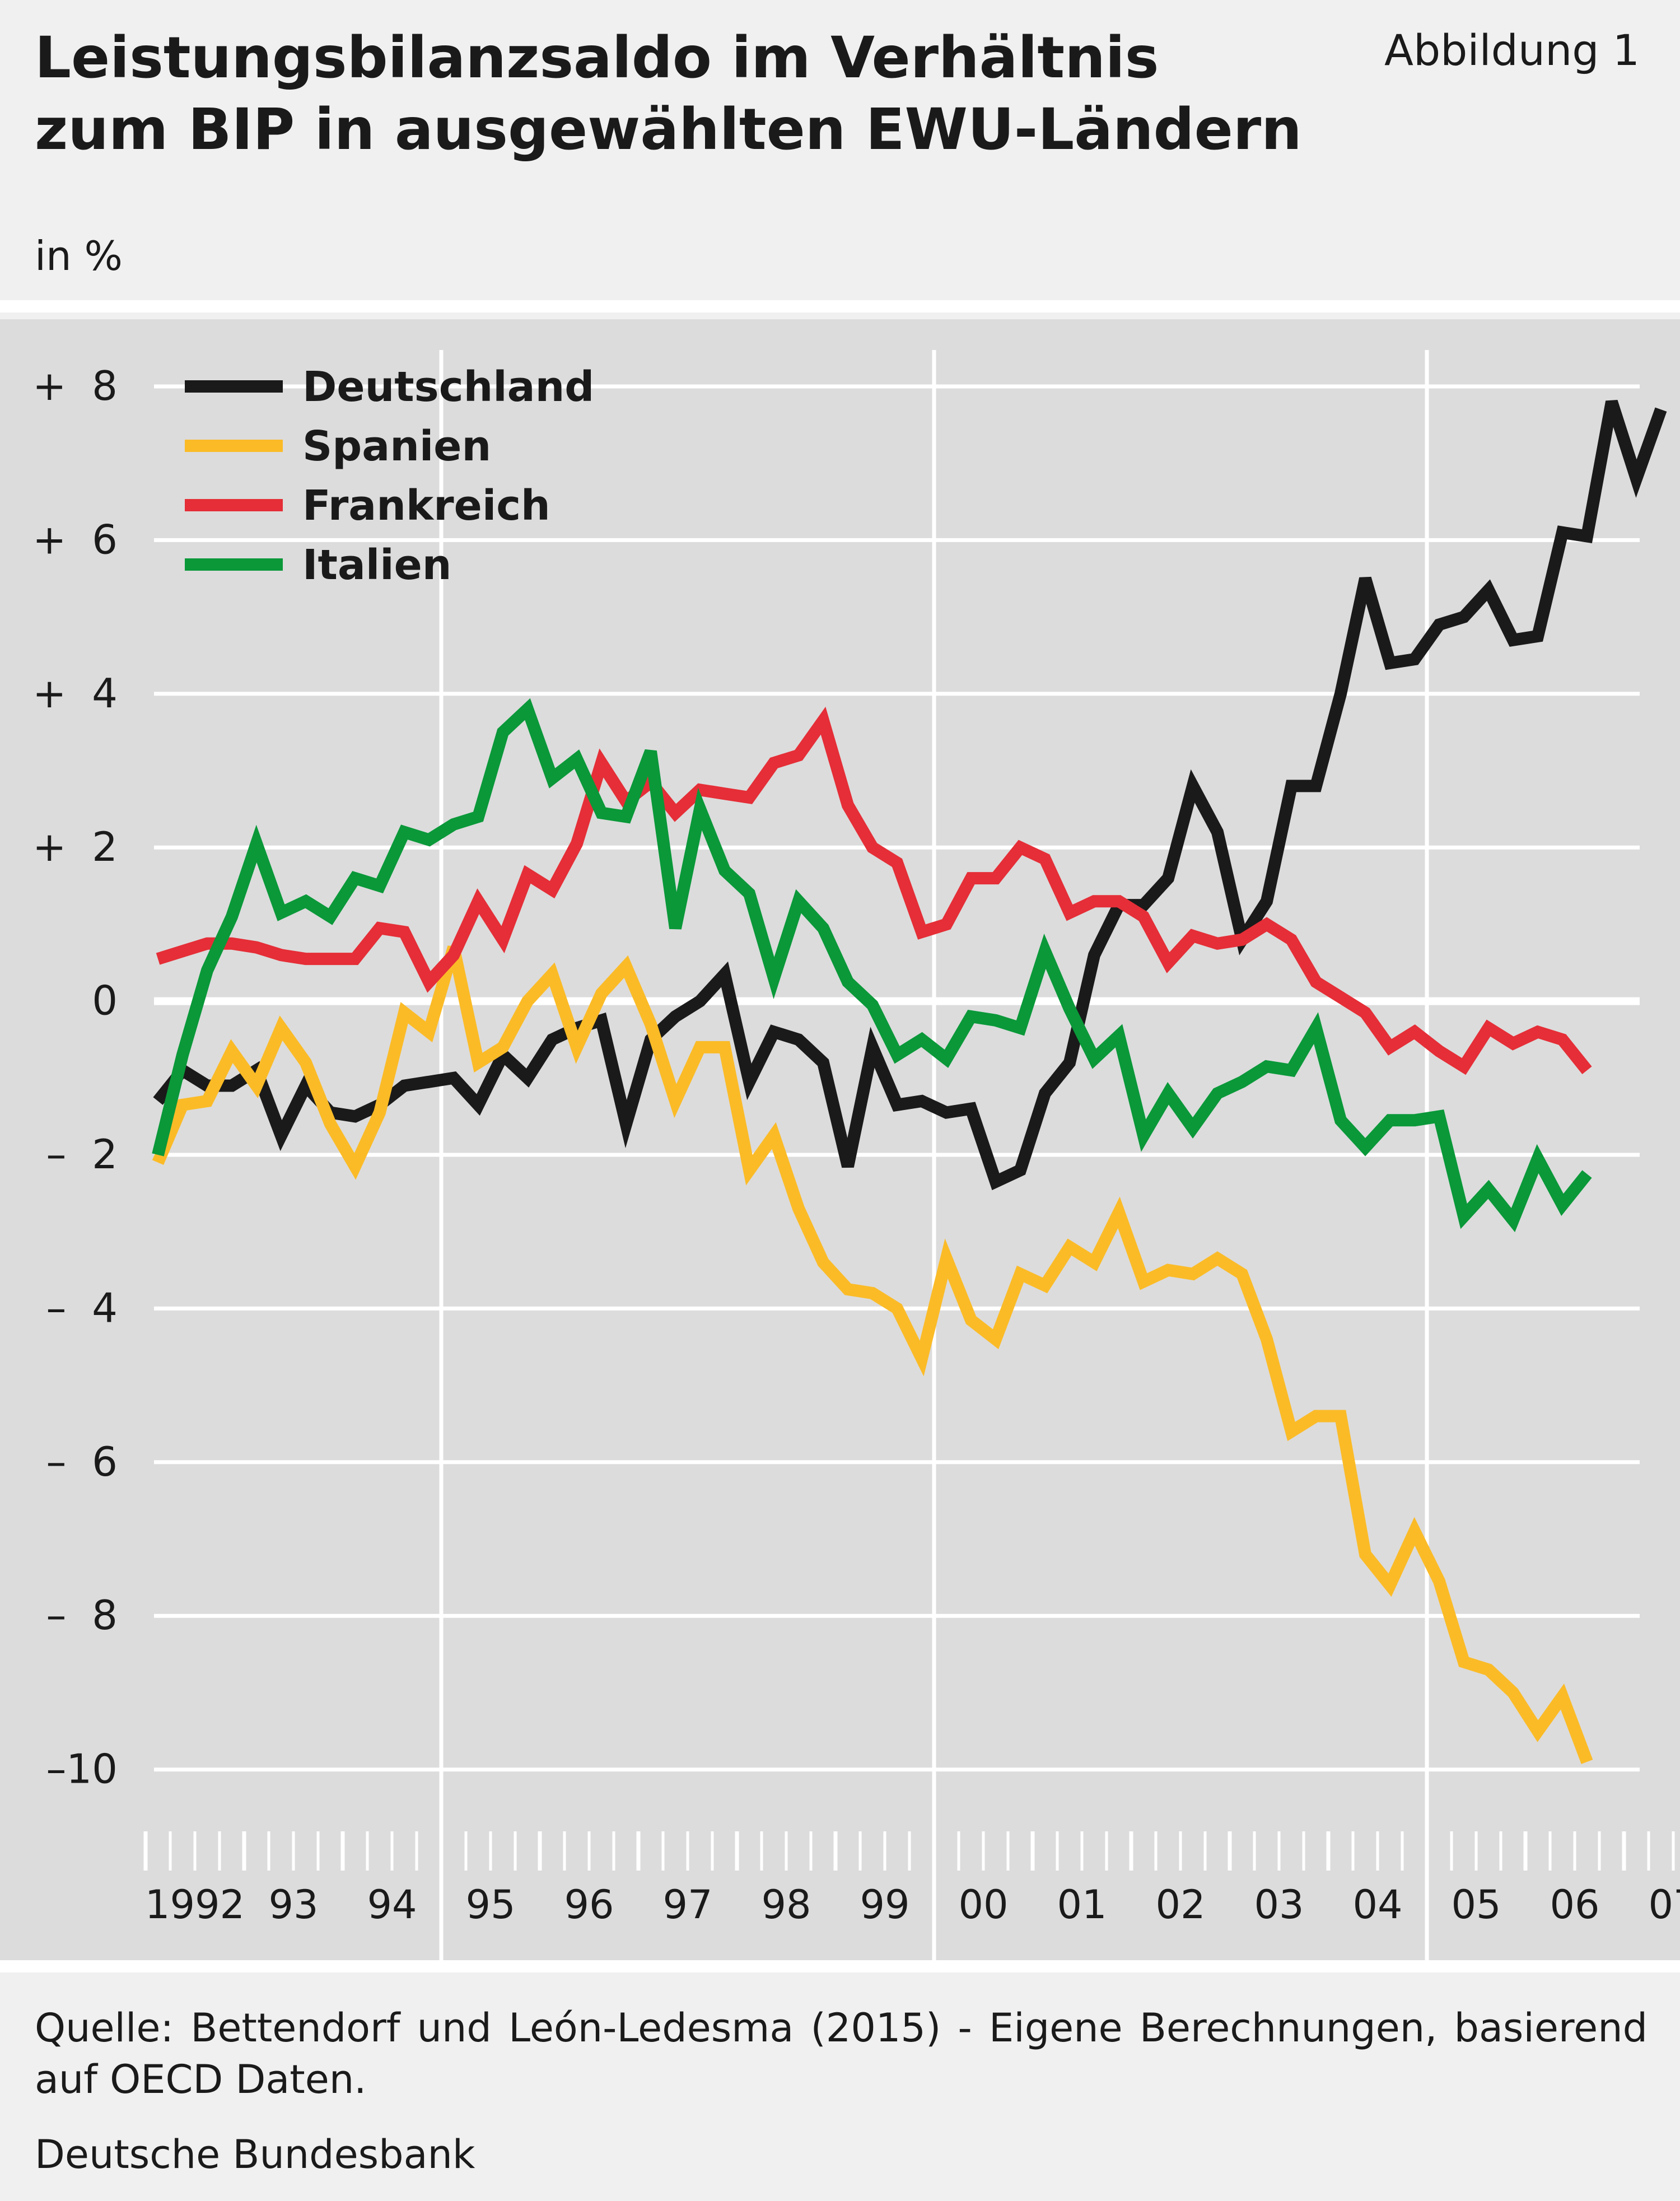 This screenshot has width=1680, height=2201. I want to click on publisher-name: Deutsche Bundesbank, so click(255, 2154).